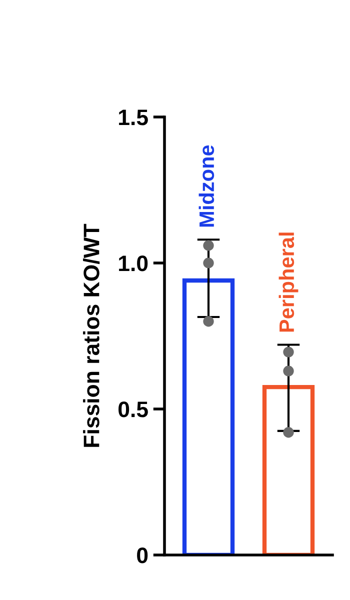 Image resolution: width=350 pixels, height=600 pixels. I want to click on y-axis-title: Fission ratios KO/WT, so click(91, 335).